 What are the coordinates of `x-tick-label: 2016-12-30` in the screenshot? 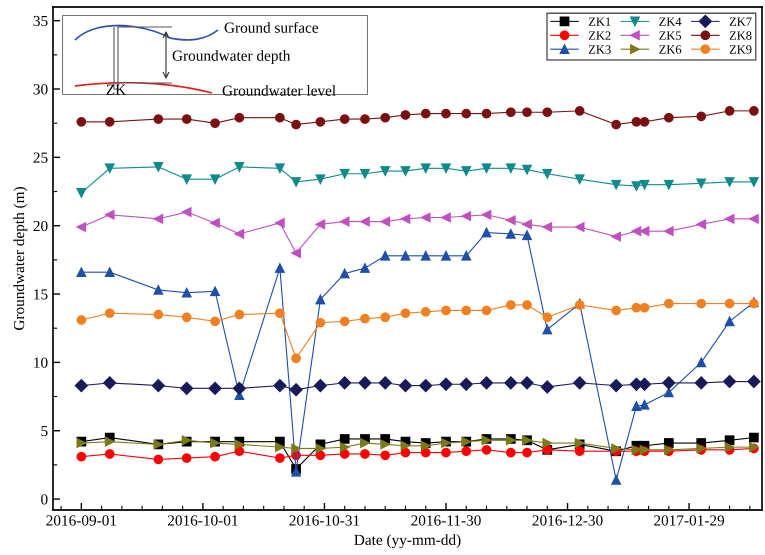 It's located at (567, 520).